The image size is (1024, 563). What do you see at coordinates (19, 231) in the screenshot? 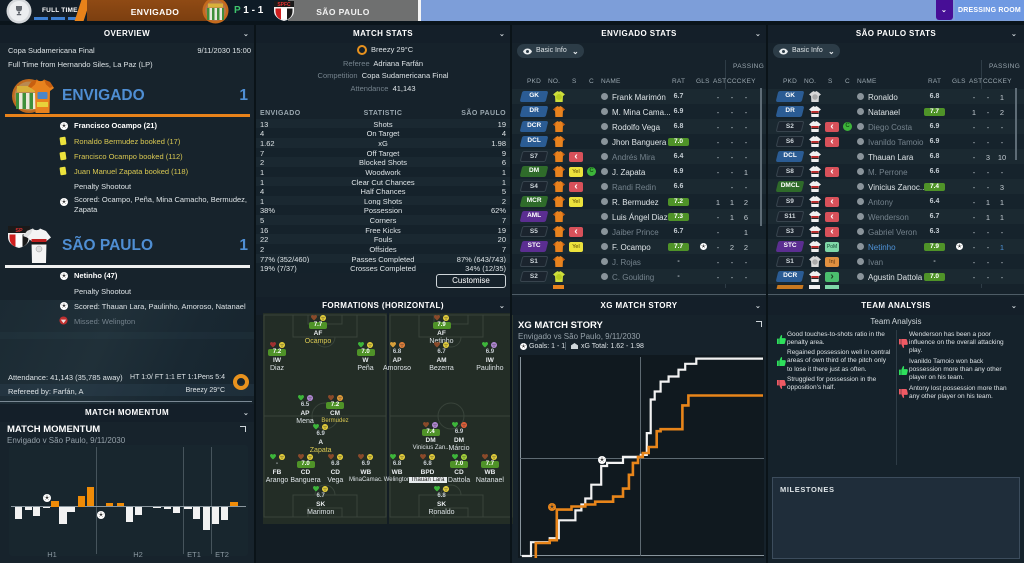
I see `svg-text: SP` at bounding box center [19, 231].